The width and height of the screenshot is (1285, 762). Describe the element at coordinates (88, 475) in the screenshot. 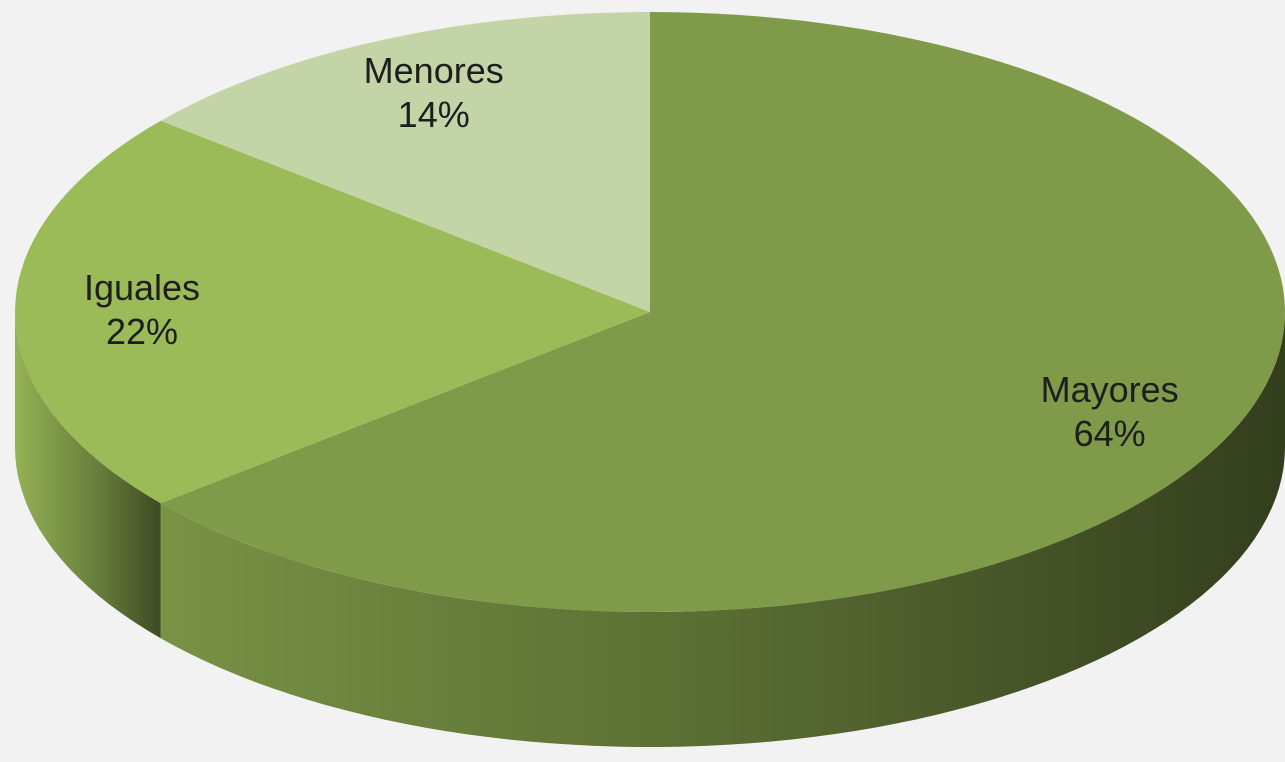

I see `slice-side-shade` at that location.